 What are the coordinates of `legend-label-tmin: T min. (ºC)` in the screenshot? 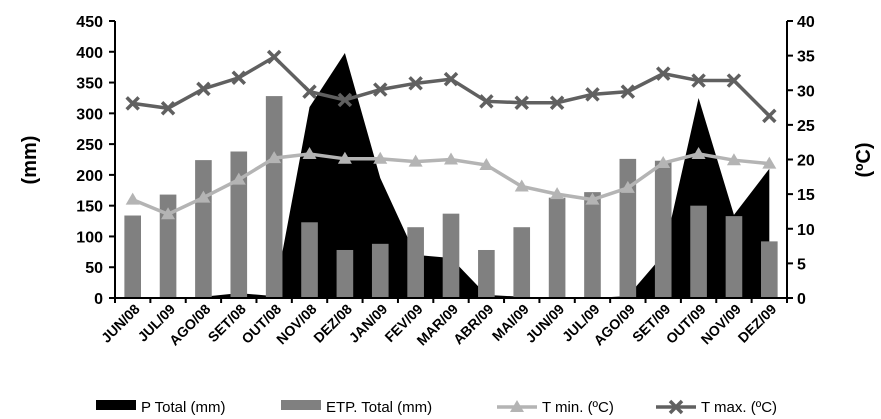 It's located at (578, 407).